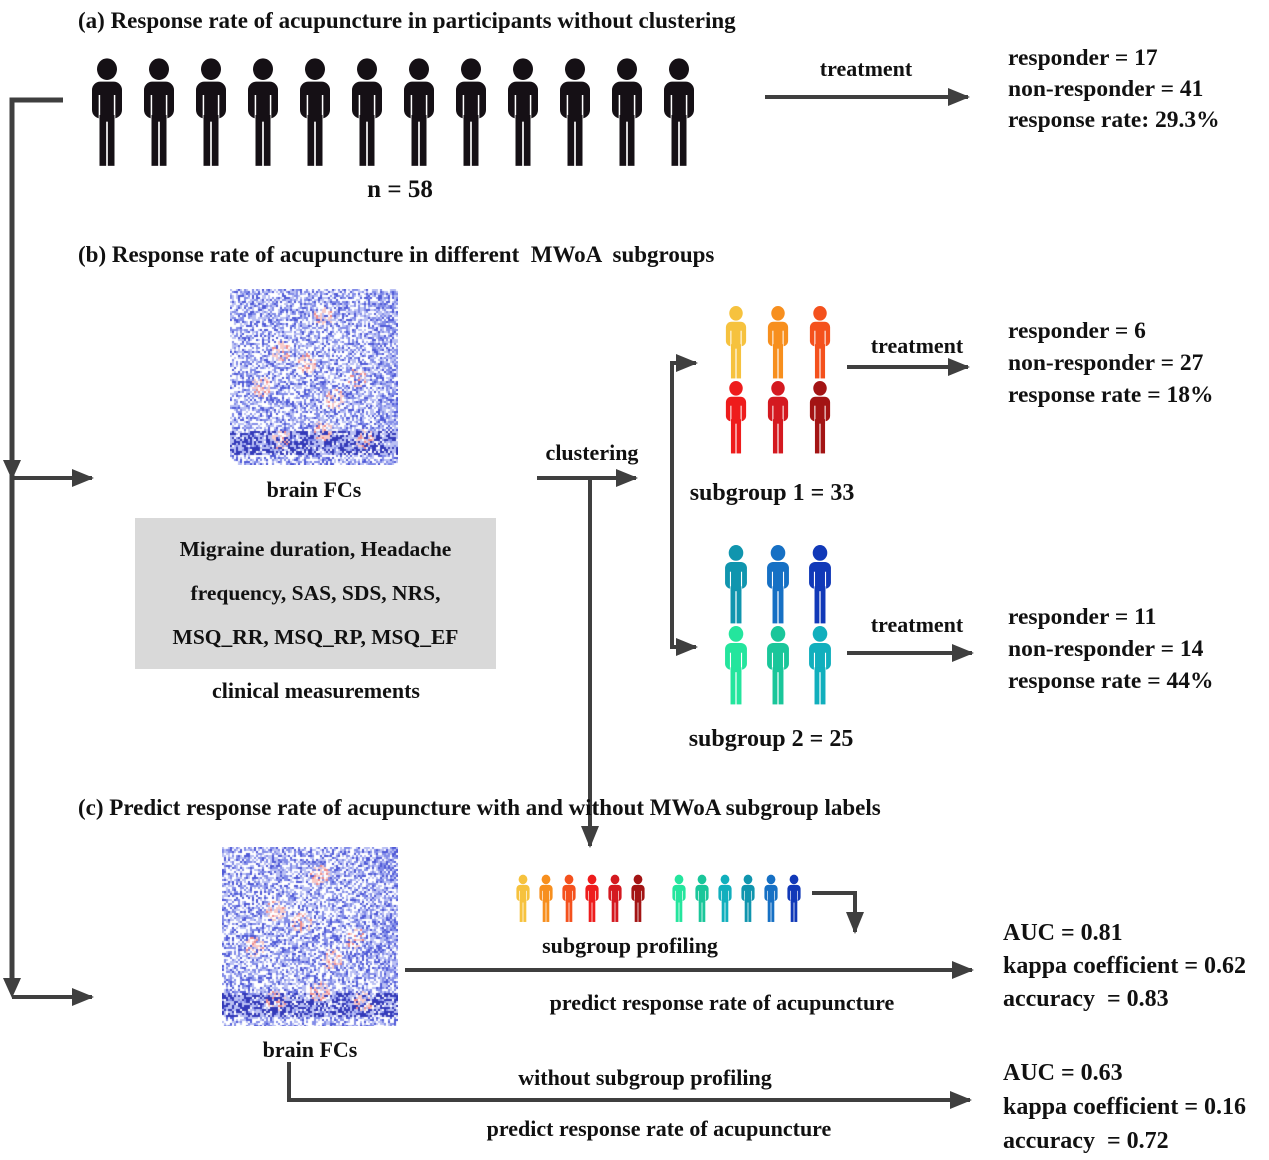  Describe the element at coordinates (1077, 331) in the screenshot. I see `responder-count-text: responder = 6` at that location.